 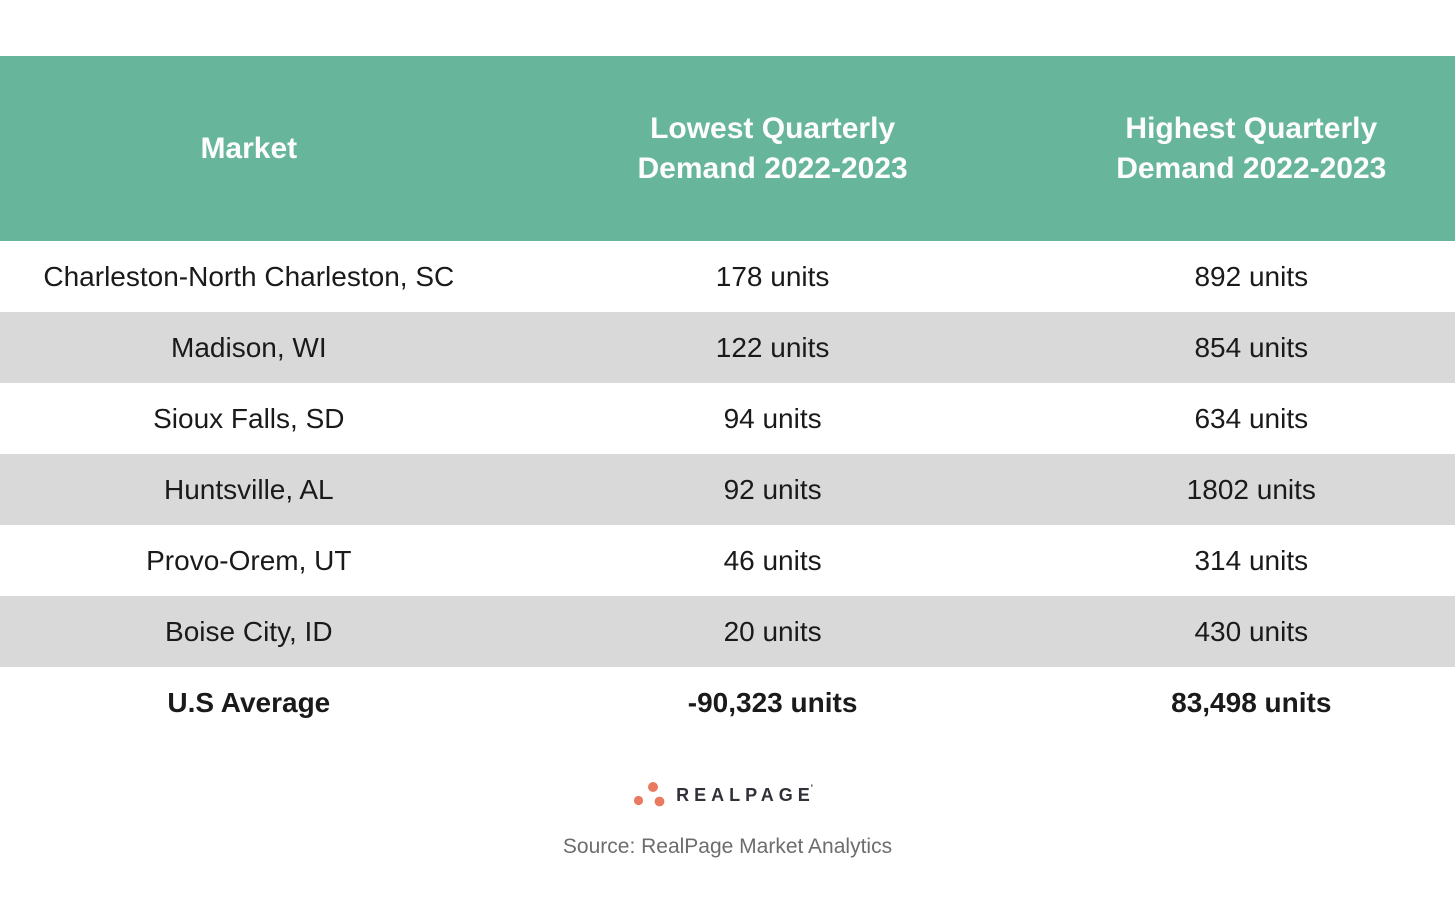 I want to click on highest-demand-cell: 1802 units, so click(x=1251, y=489).